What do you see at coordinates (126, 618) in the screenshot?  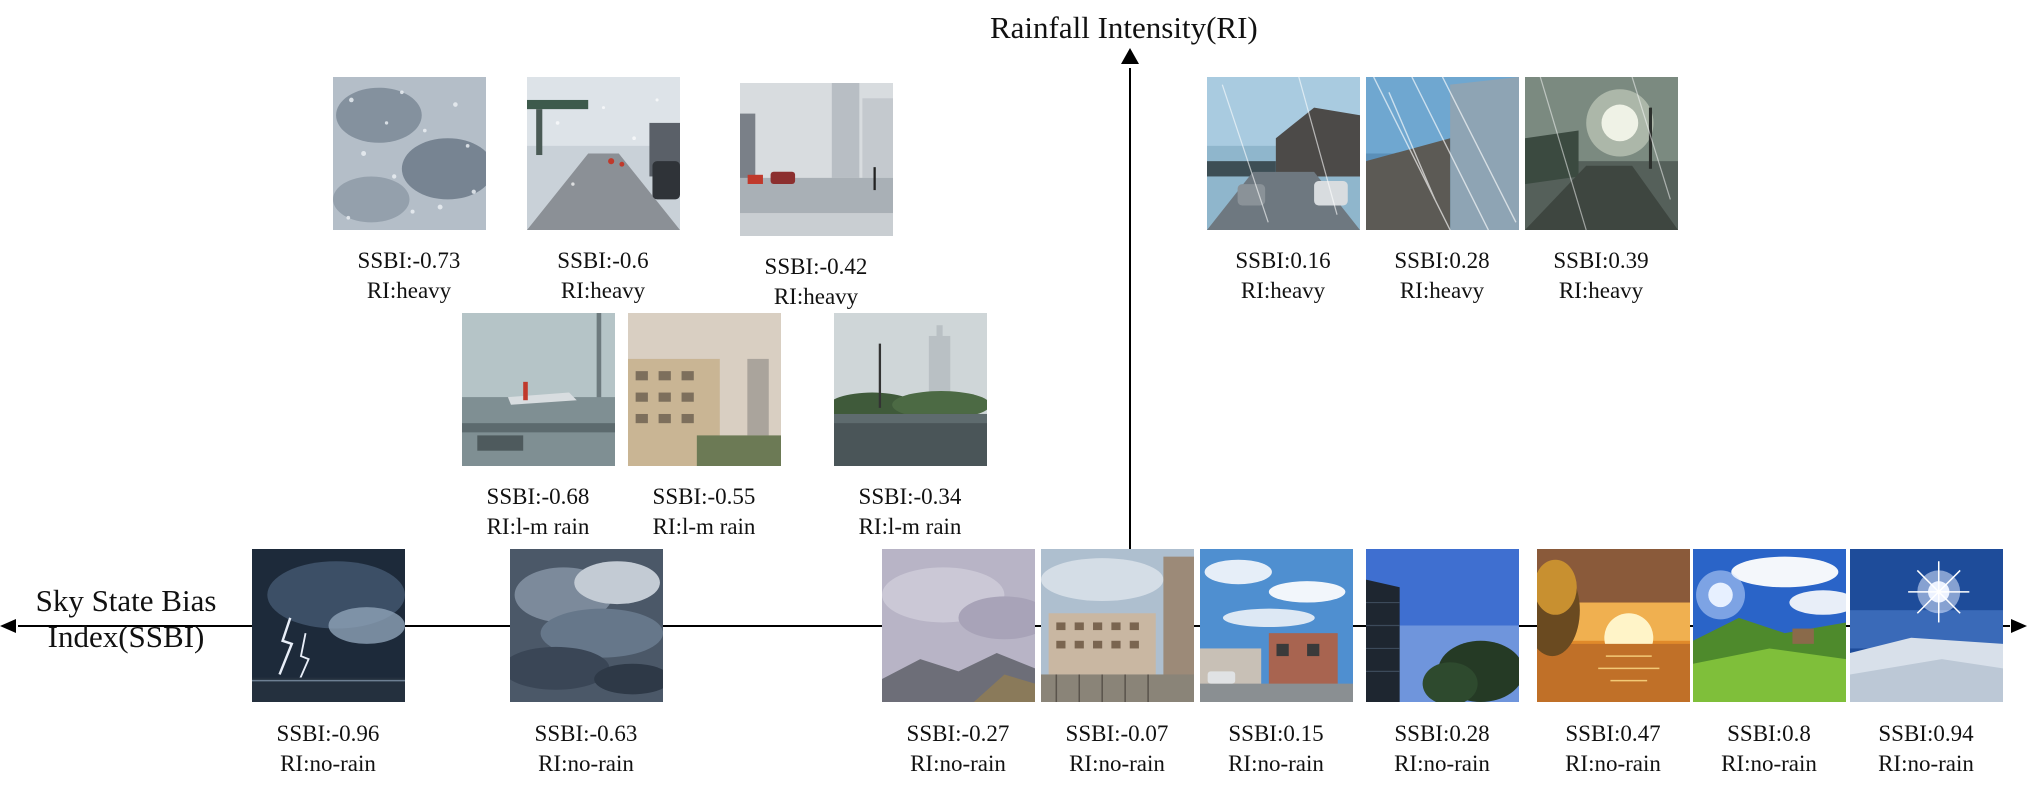 I see `x-axis-title: Sky State Bias Index(SSBI)` at bounding box center [126, 618].